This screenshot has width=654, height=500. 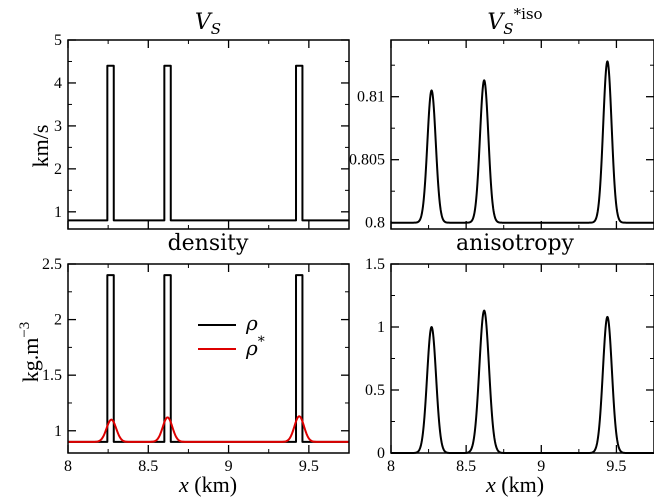 I want to click on y-tick-label-3: 1.5, so click(x=375, y=264).